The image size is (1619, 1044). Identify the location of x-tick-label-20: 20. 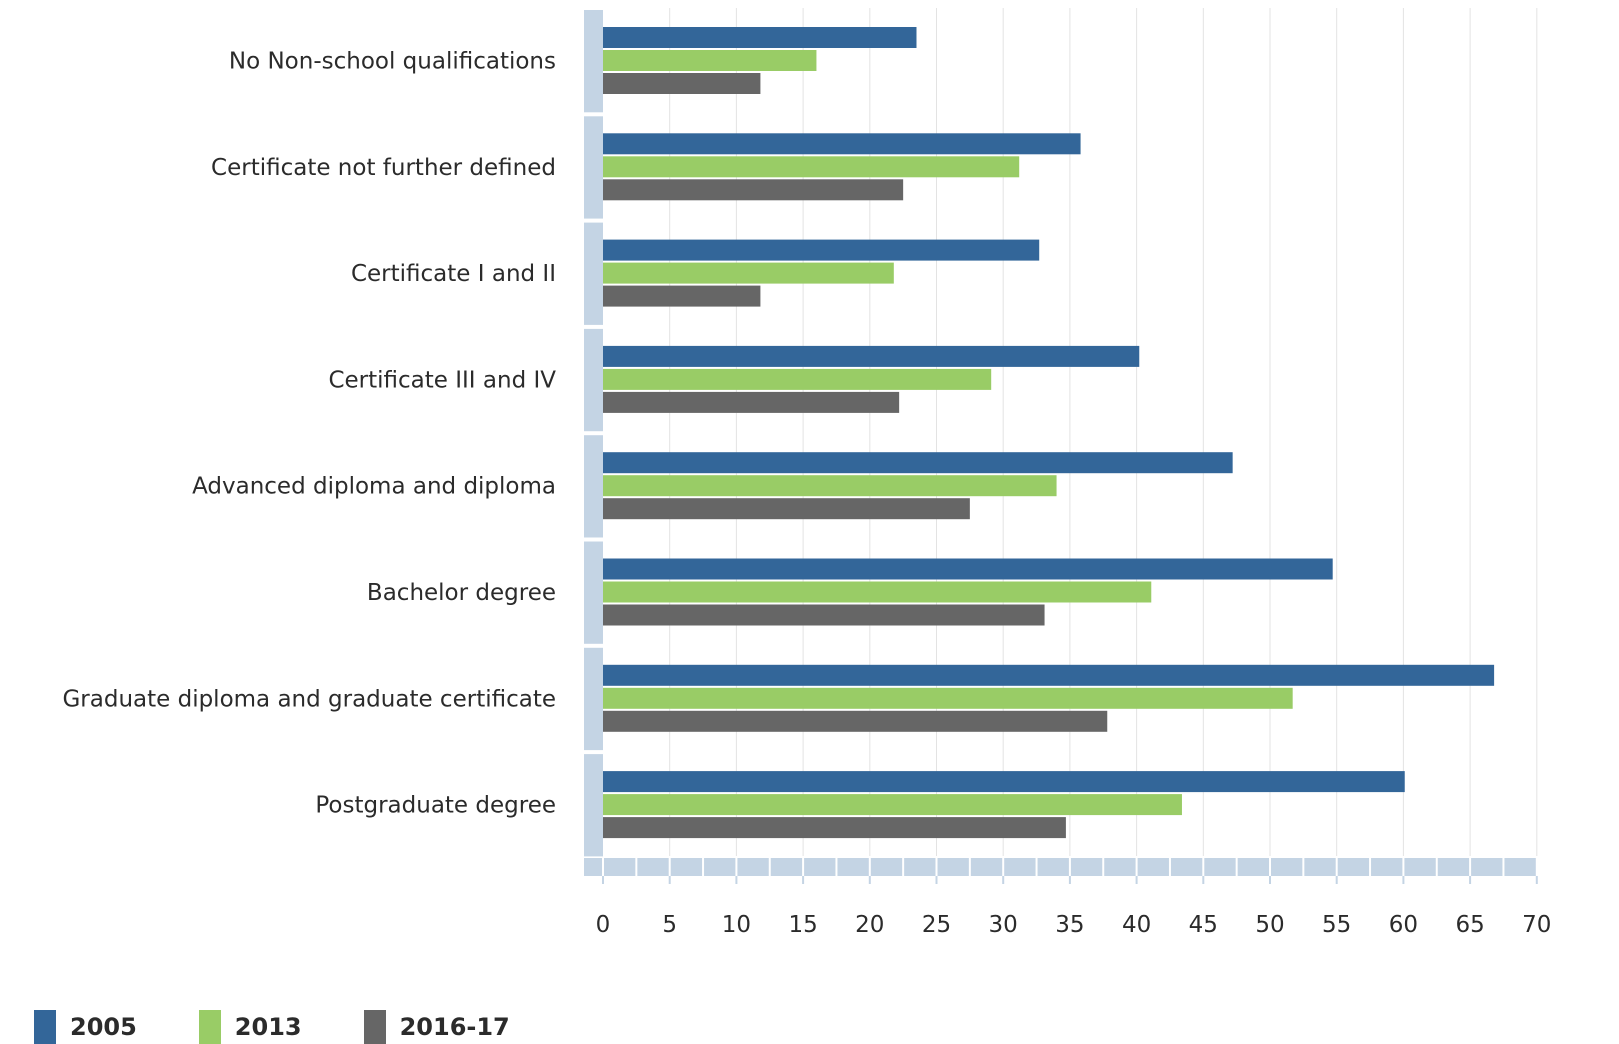
(869, 925).